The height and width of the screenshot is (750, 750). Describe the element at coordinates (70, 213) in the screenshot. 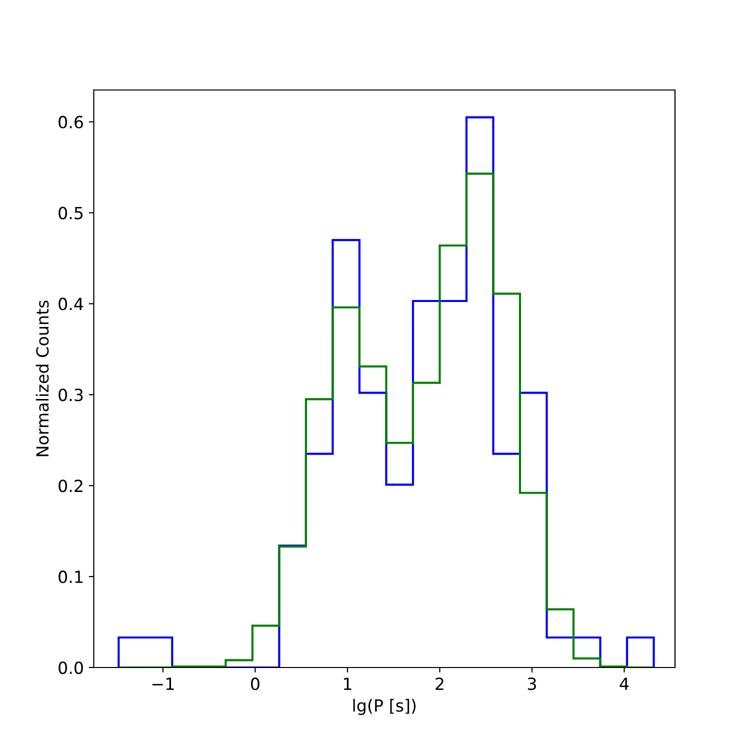

I see `y-tick-label: 0.5` at that location.